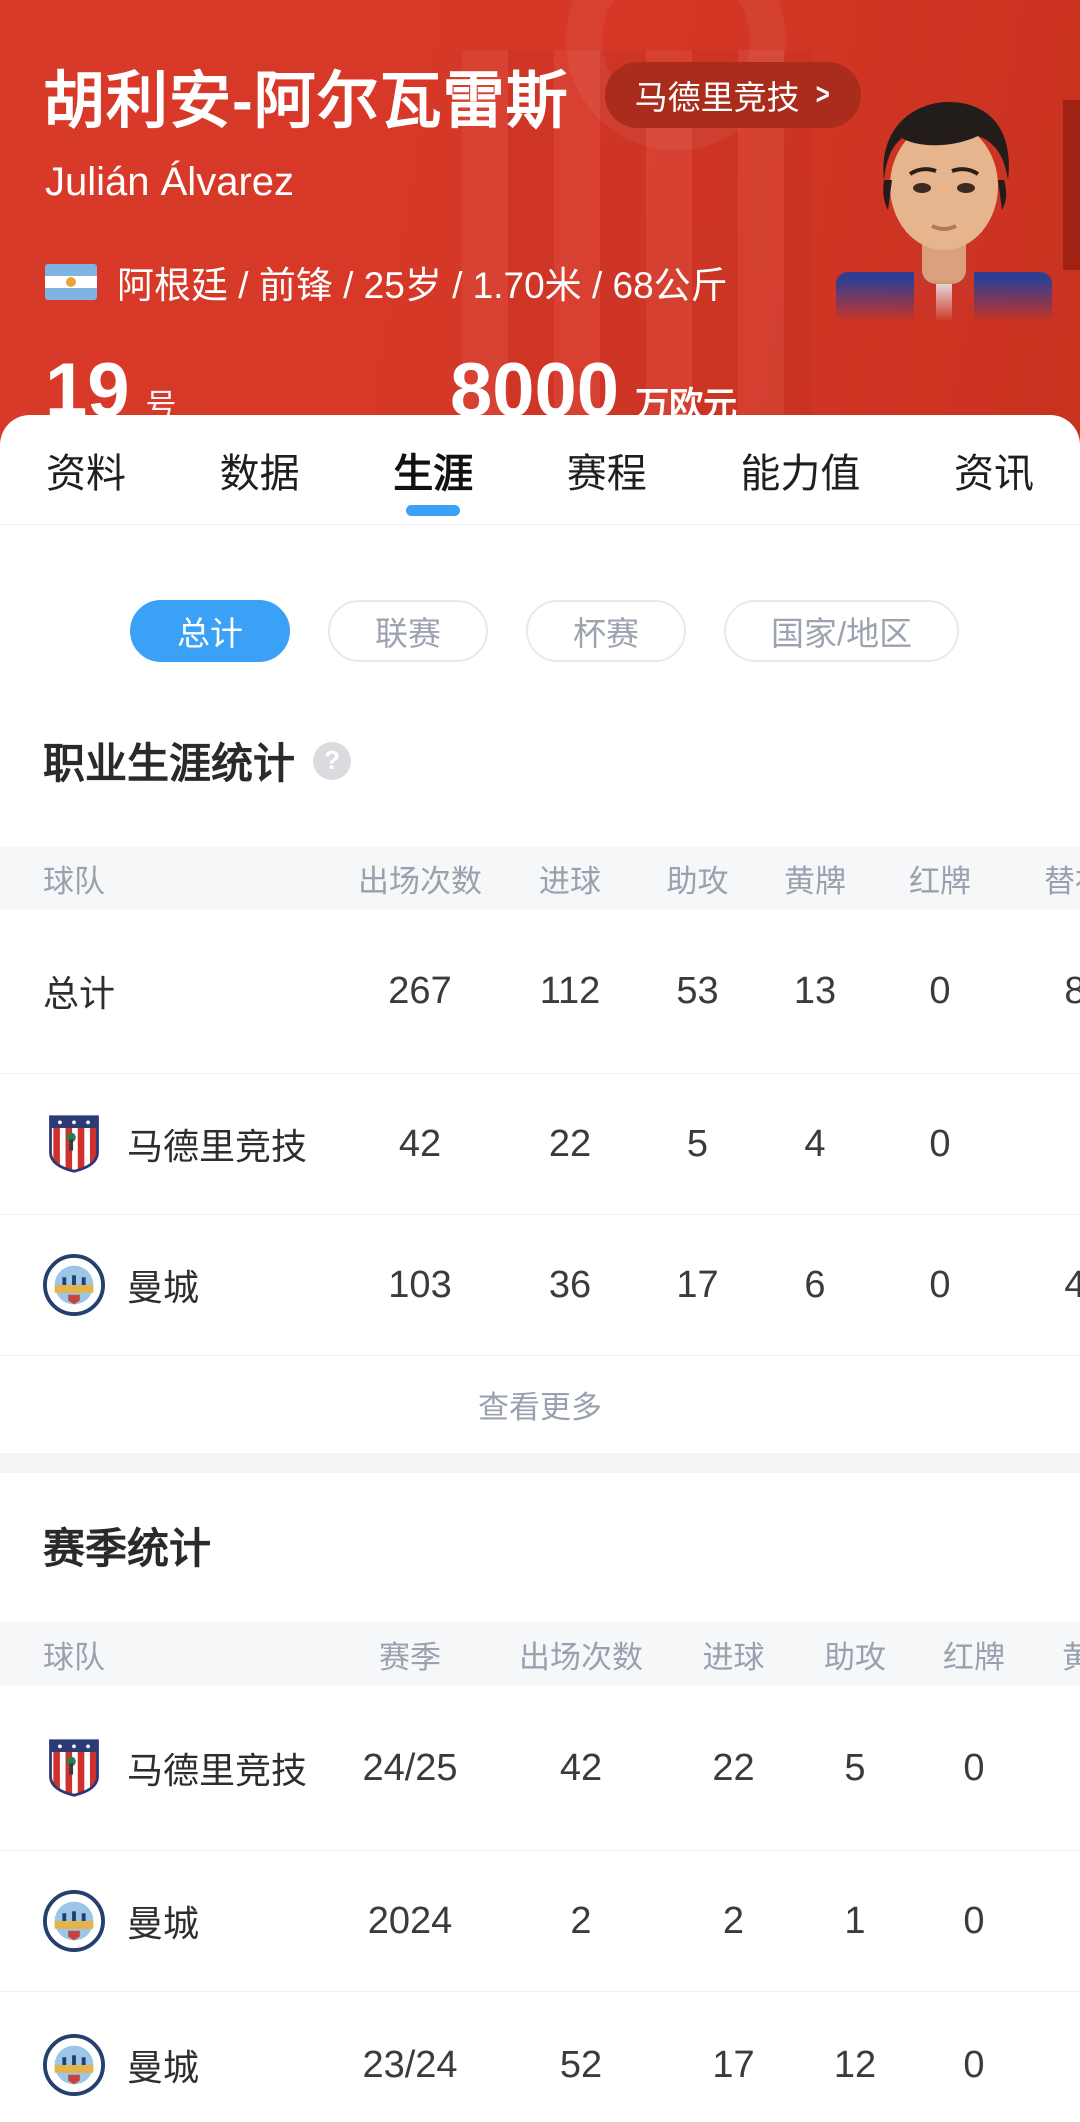 This screenshot has width=1080, height=2122. What do you see at coordinates (170, 182) in the screenshot?
I see `player-name-latin: Julián Álvarez` at bounding box center [170, 182].